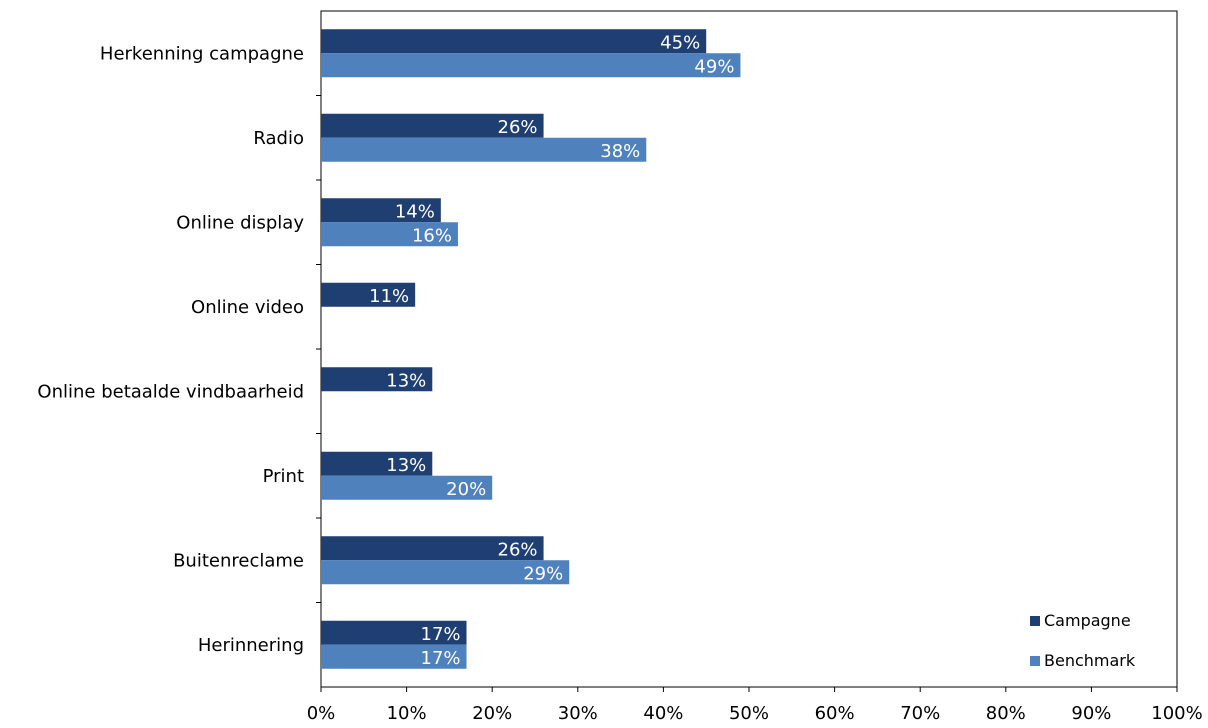 The height and width of the screenshot is (728, 1208). Describe the element at coordinates (920, 713) in the screenshot. I see `x-tick-label: 70%` at that location.